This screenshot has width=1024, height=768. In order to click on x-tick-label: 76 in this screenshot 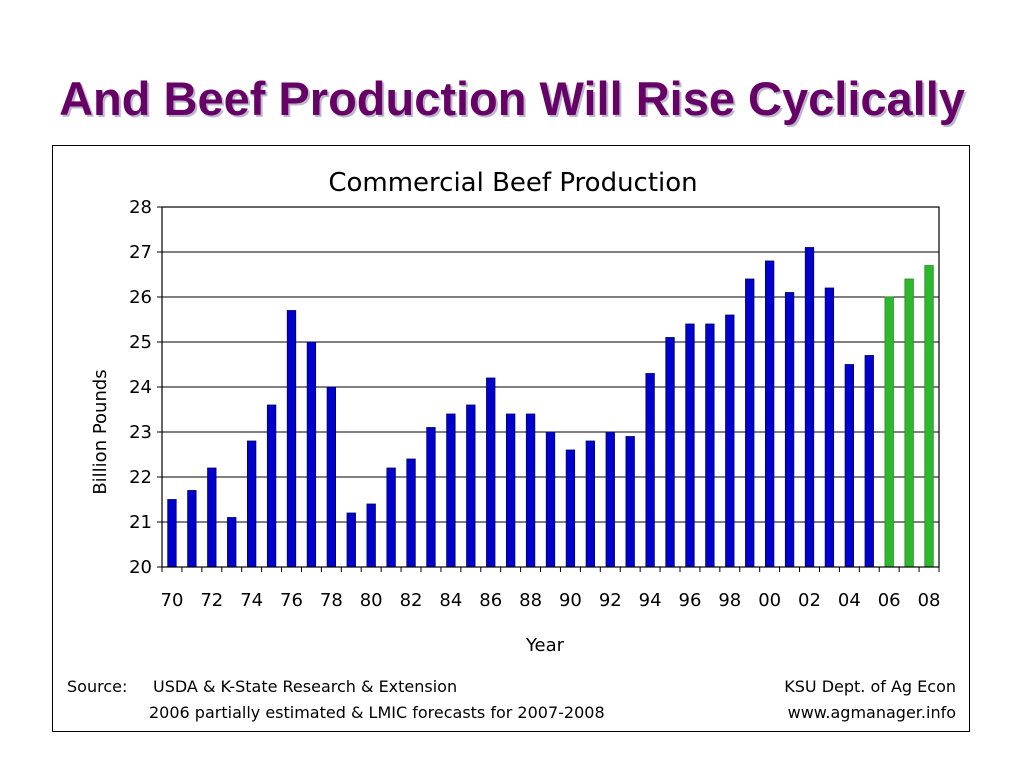, I will do `click(291, 600)`.